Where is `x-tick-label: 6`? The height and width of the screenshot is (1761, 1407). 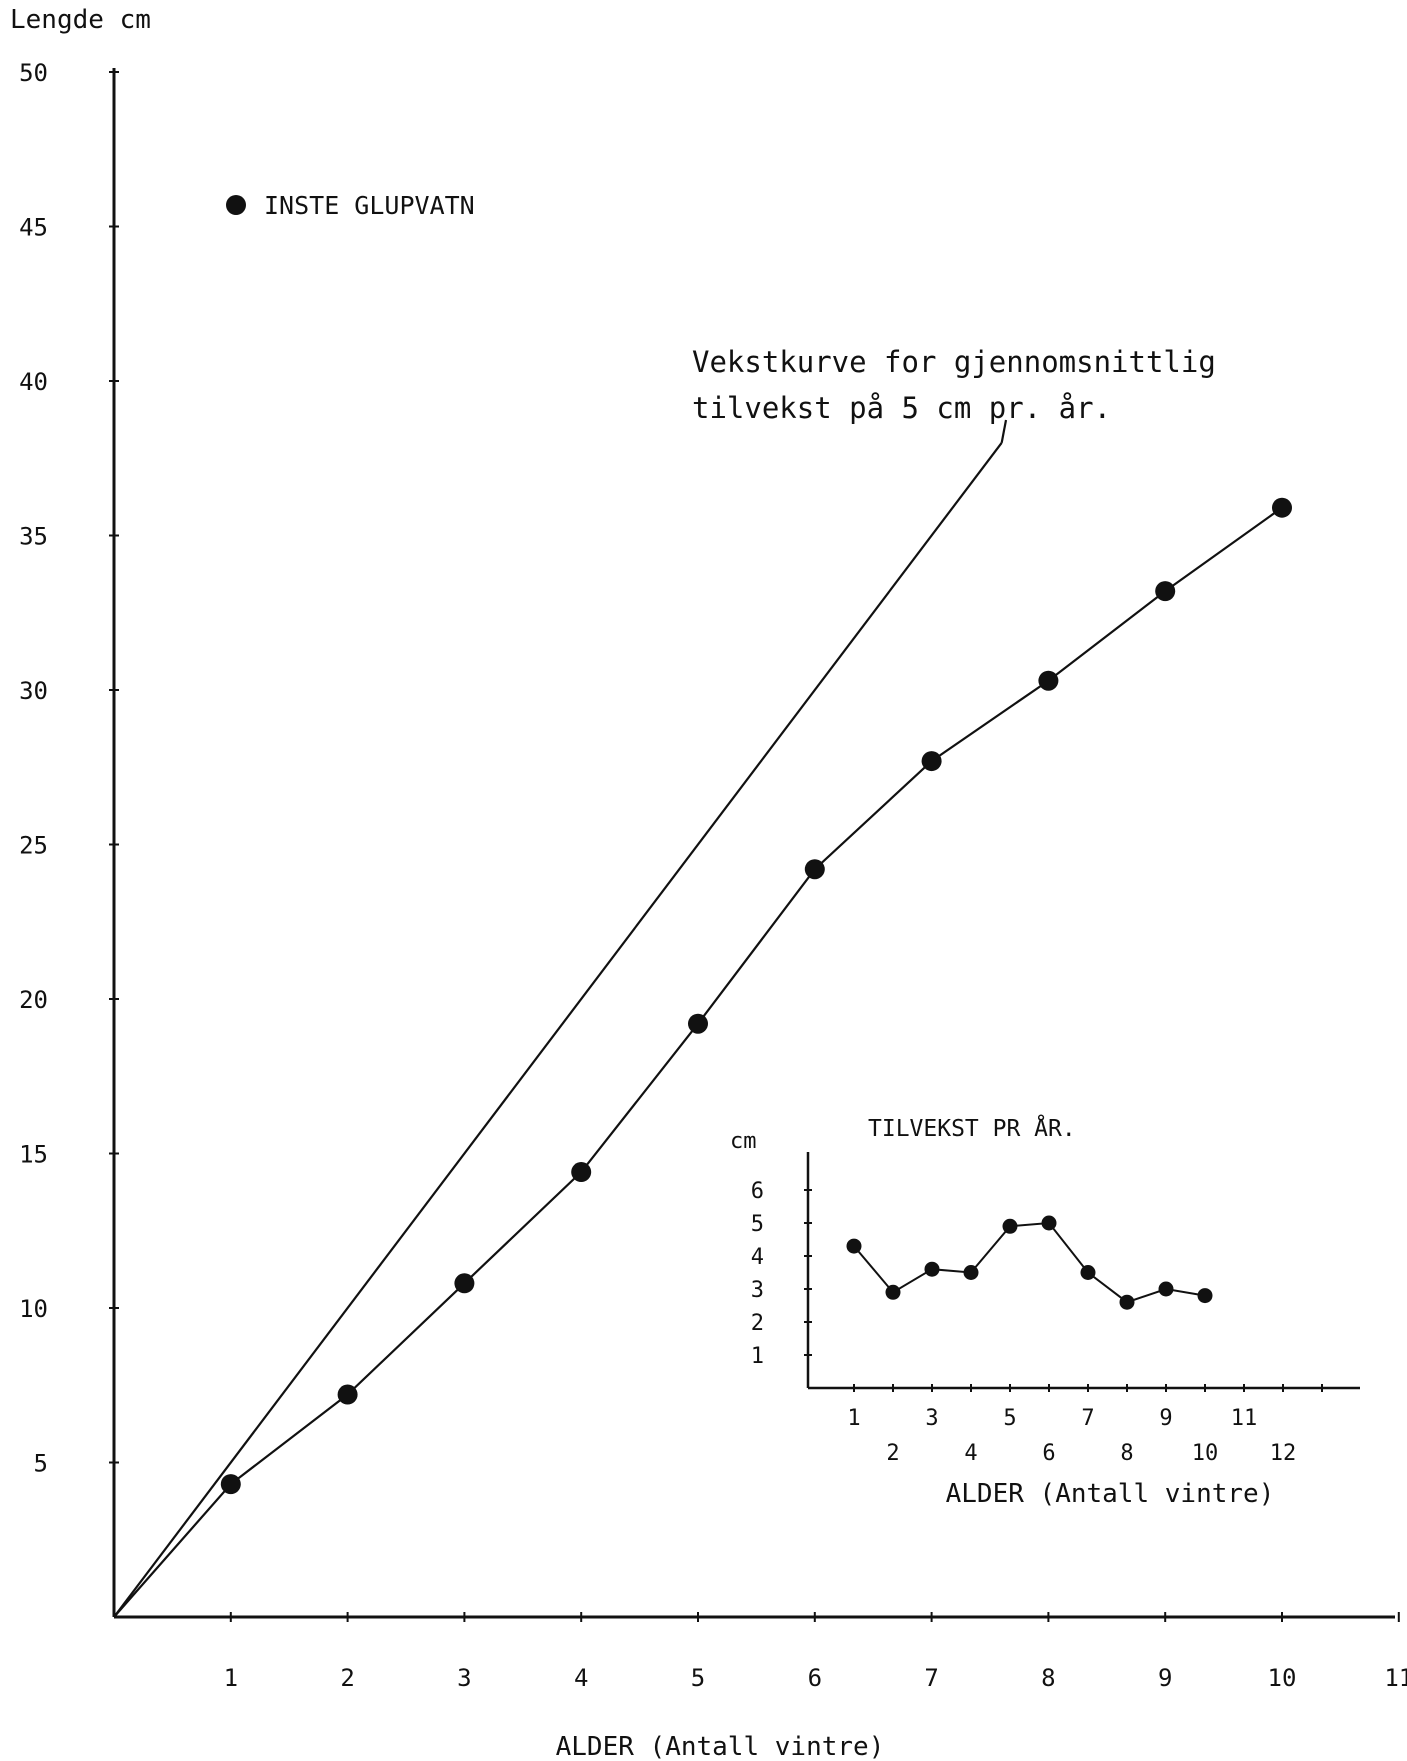
x-tick-label: 6 is located at coordinates (815, 1678).